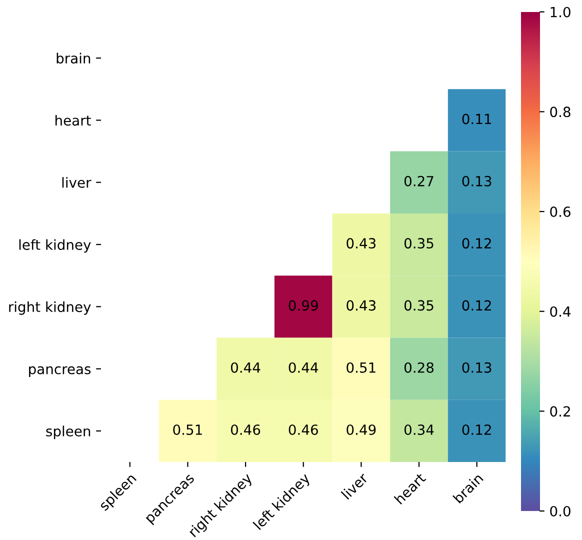 Image resolution: width=582 pixels, height=540 pixels. What do you see at coordinates (419, 429) in the screenshot?
I see `data-label: 0.34` at bounding box center [419, 429].